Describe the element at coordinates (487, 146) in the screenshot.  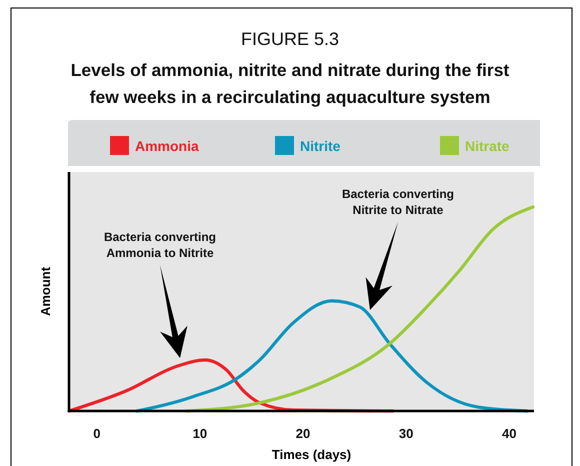
I see `legend-label: Nitrate` at that location.